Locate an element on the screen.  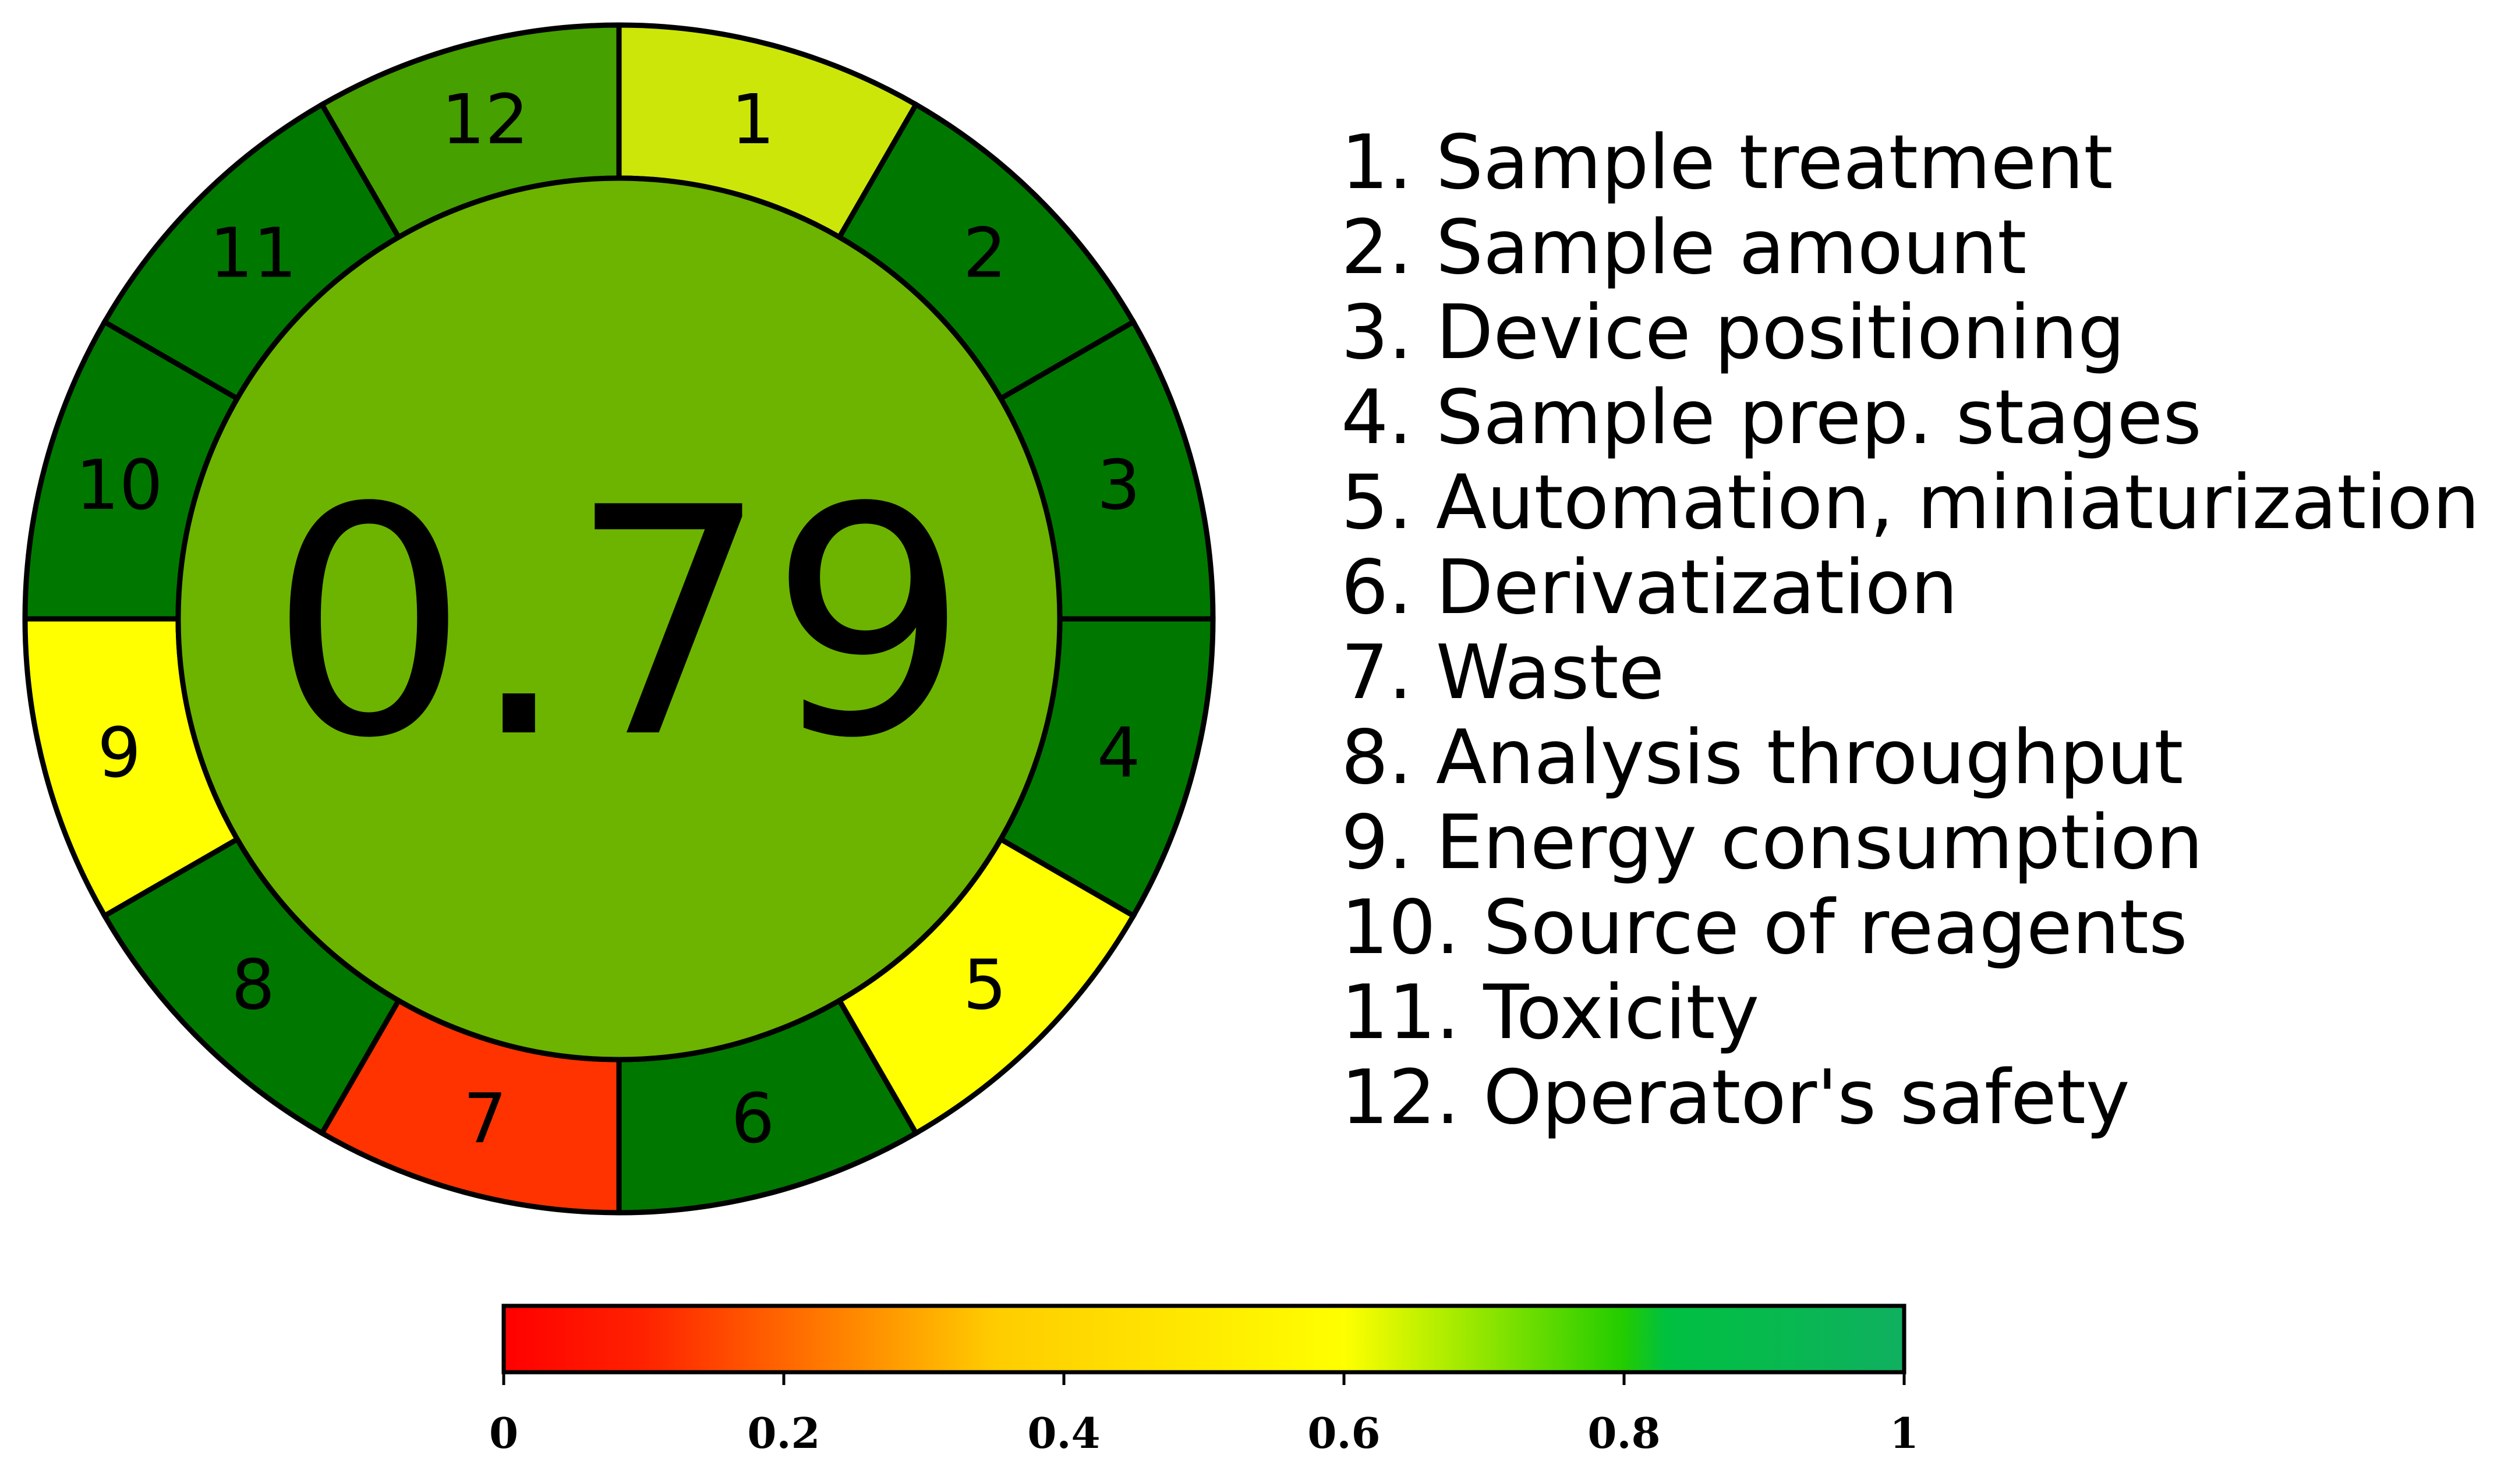
score-value: 0.79 is located at coordinates (619, 624).